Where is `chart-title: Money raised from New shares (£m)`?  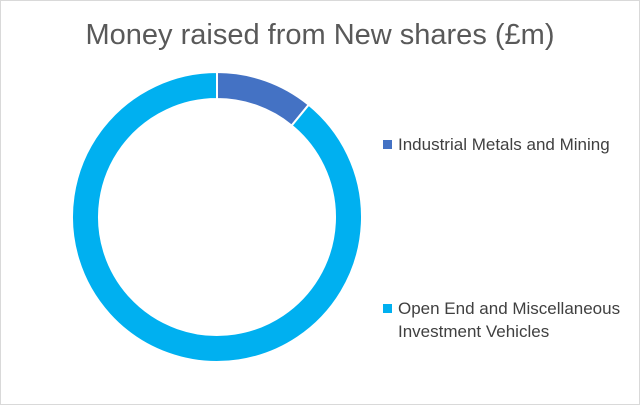
chart-title: Money raised from New shares (£m) is located at coordinates (320, 35).